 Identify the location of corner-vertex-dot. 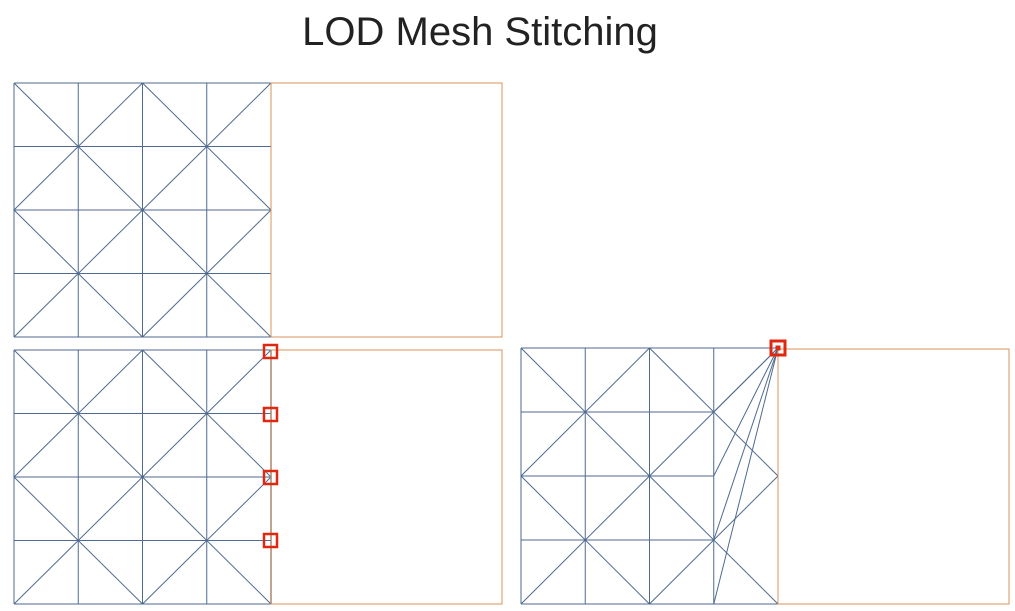
(778, 348).